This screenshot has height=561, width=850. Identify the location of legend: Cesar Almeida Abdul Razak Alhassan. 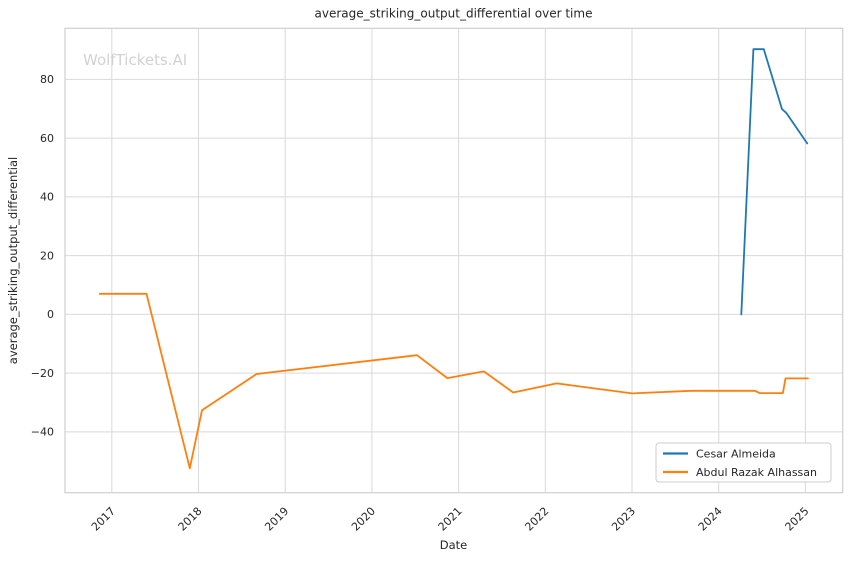
(743, 462).